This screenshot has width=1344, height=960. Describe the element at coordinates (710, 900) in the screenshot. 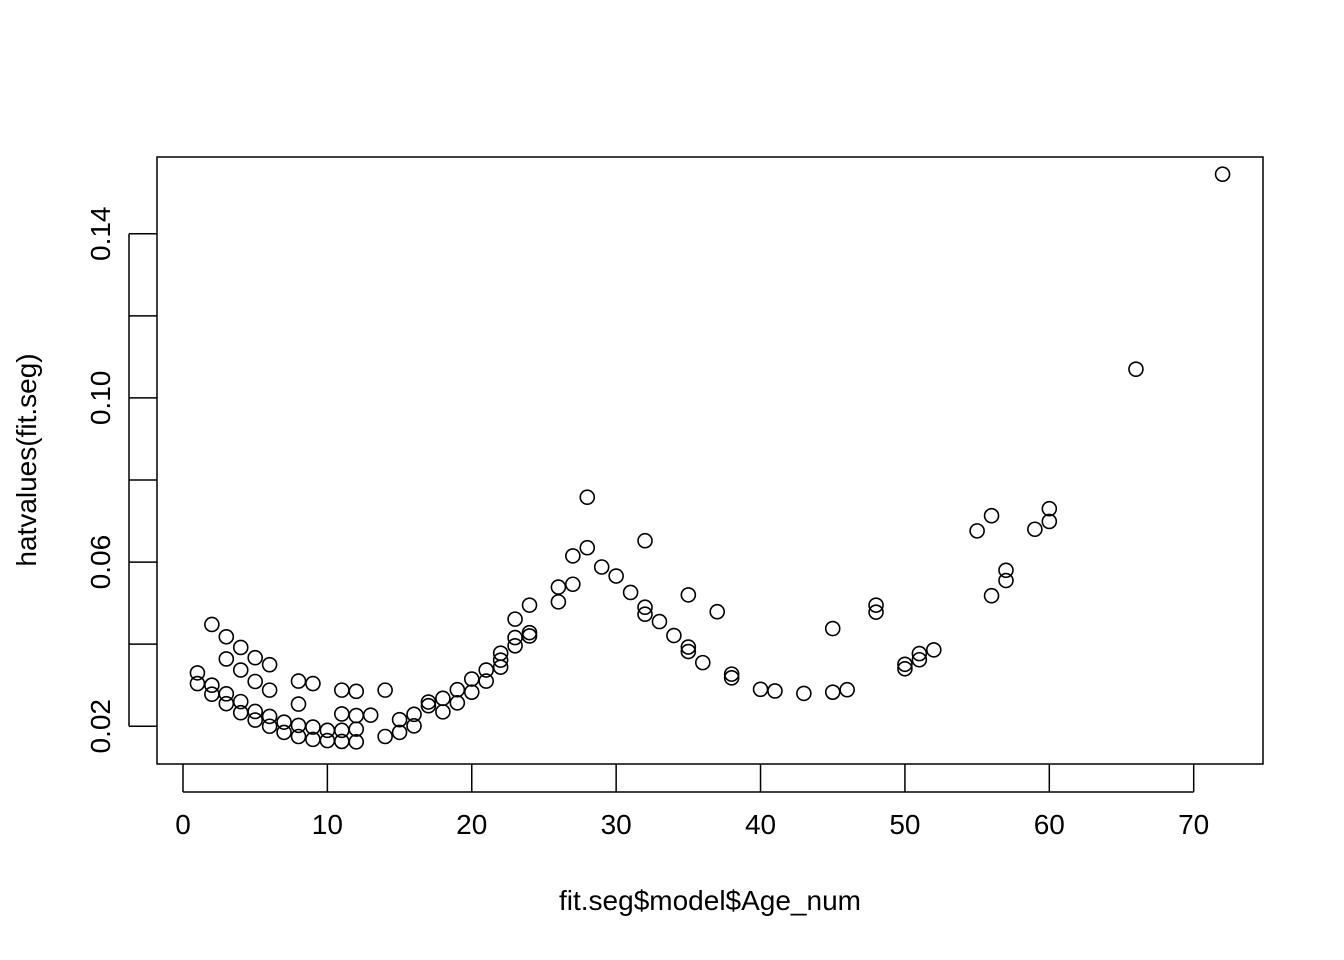

I see `x-axis-title: fit.seg$model$Age_num` at that location.